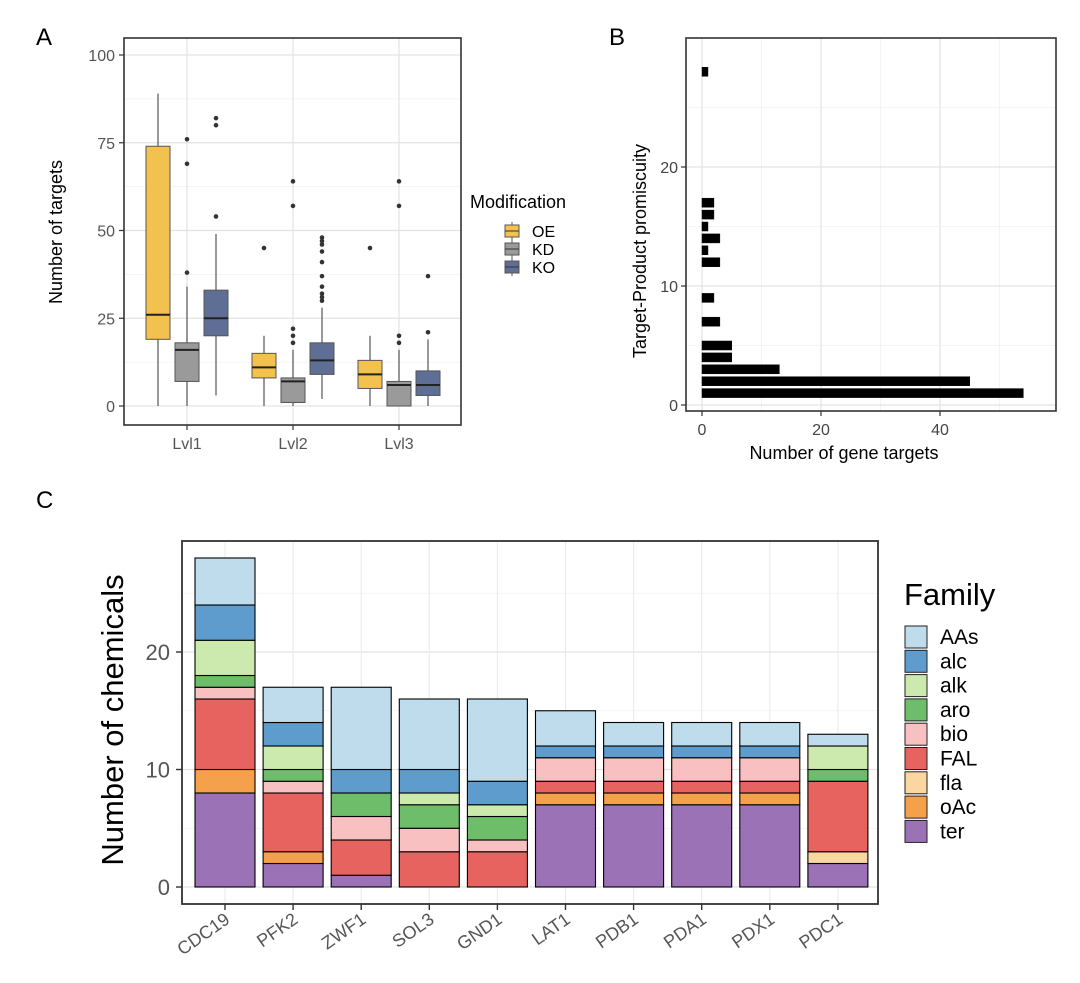 The image size is (1080, 983). What do you see at coordinates (225, 622) in the screenshot?
I see `bar-segment-cdc19-alc` at bounding box center [225, 622].